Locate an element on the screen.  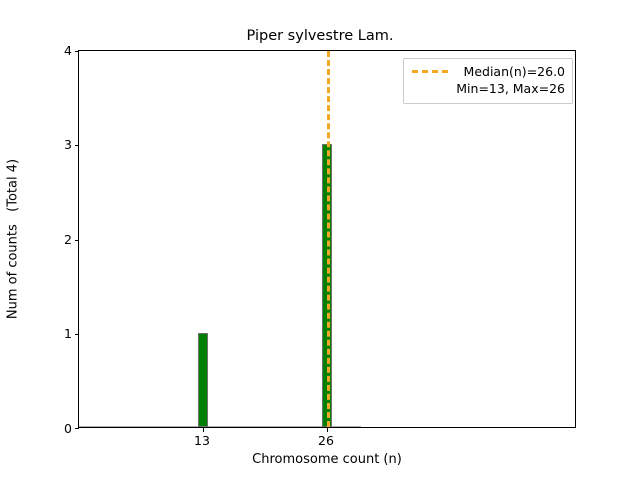
legend-text: Median(n)=26.0 Min=13, Max=26 is located at coordinates (510, 80).